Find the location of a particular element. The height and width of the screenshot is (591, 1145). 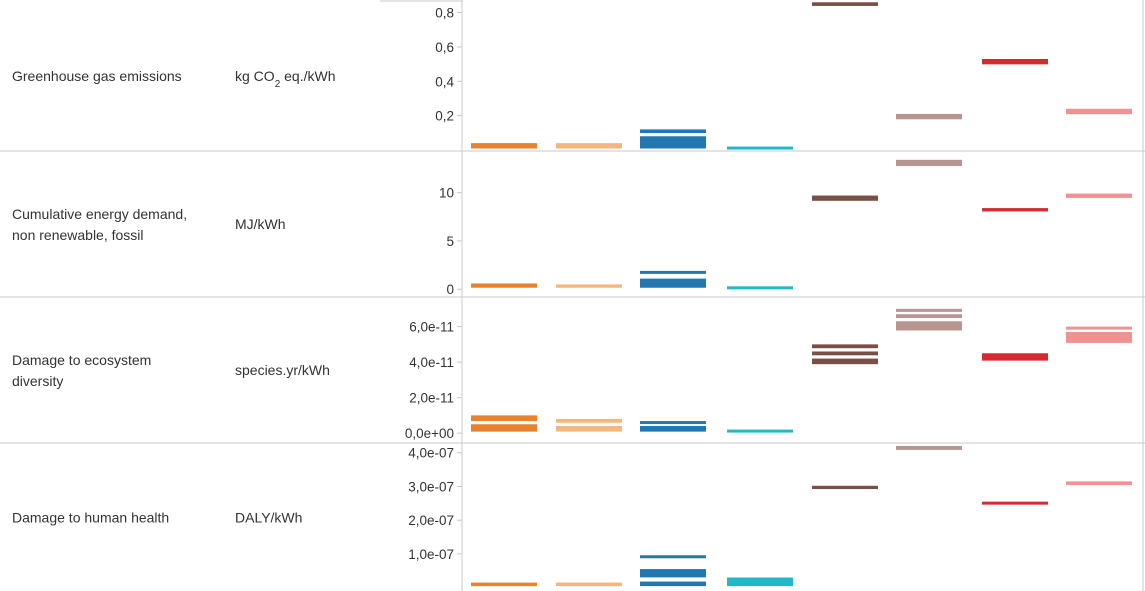

unit-label: species.yr/kWh is located at coordinates (282, 370).